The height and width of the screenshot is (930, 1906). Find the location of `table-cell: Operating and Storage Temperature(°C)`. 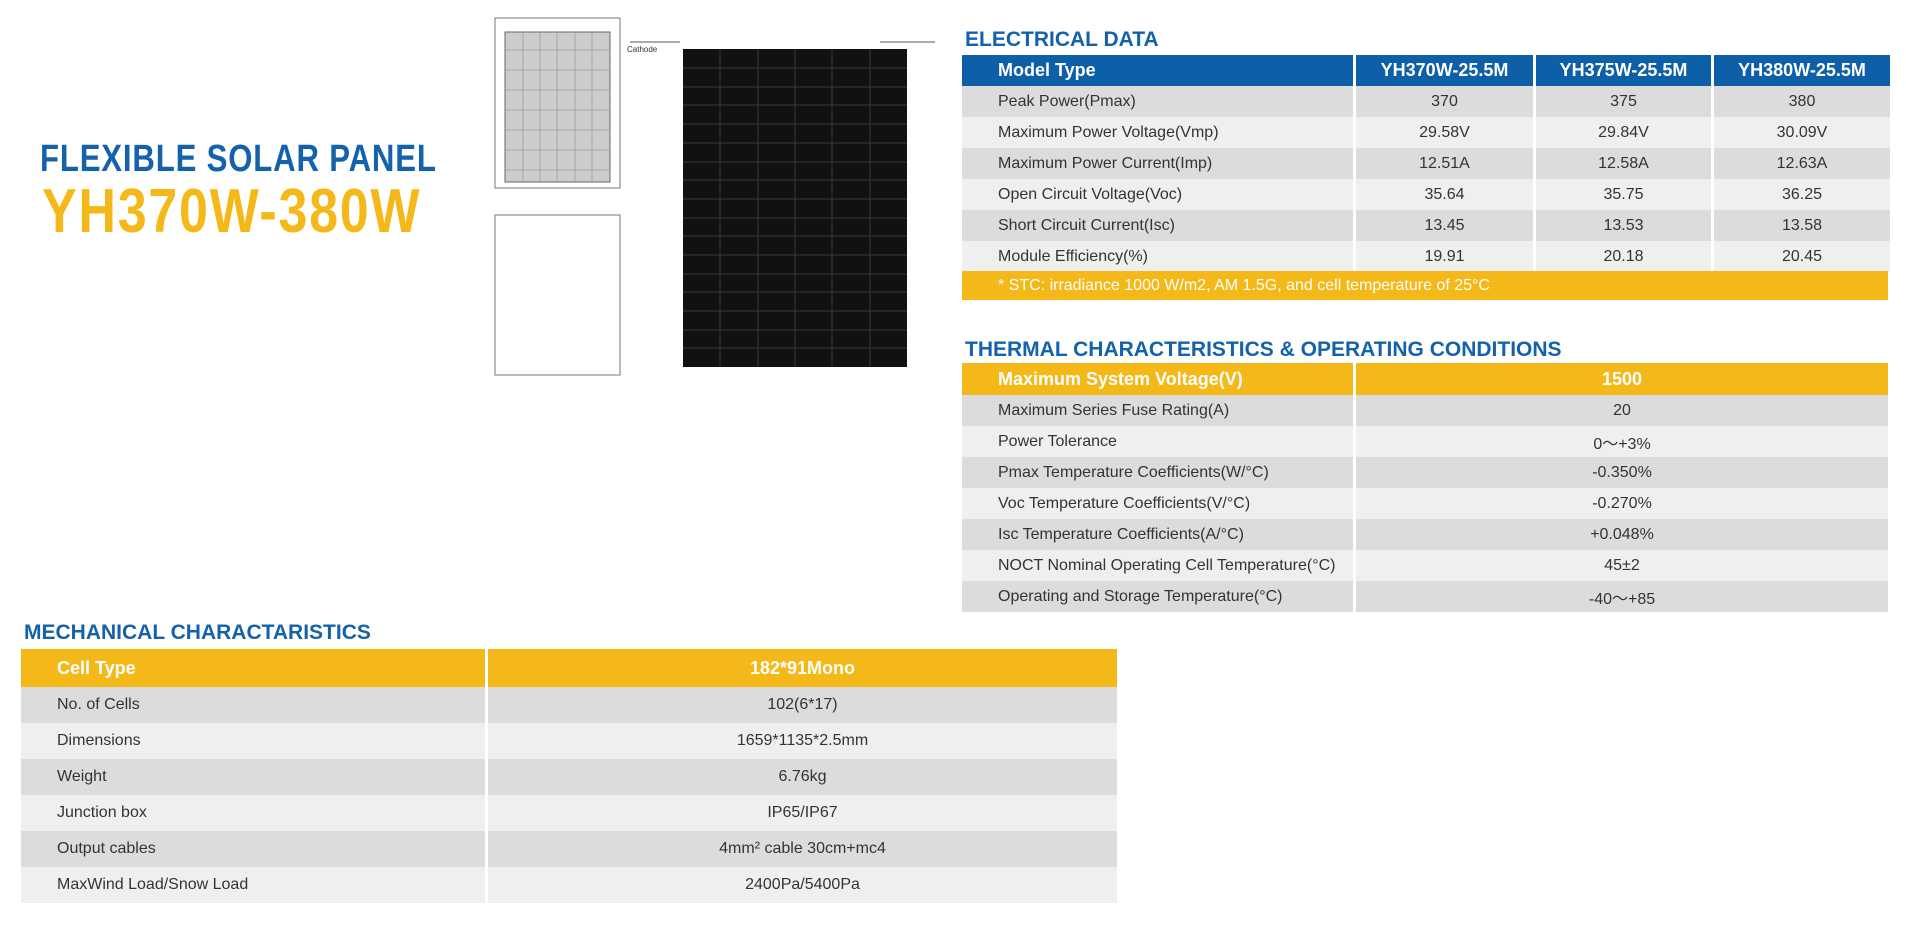

table-cell: Operating and Storage Temperature(°C) is located at coordinates (1157, 596).